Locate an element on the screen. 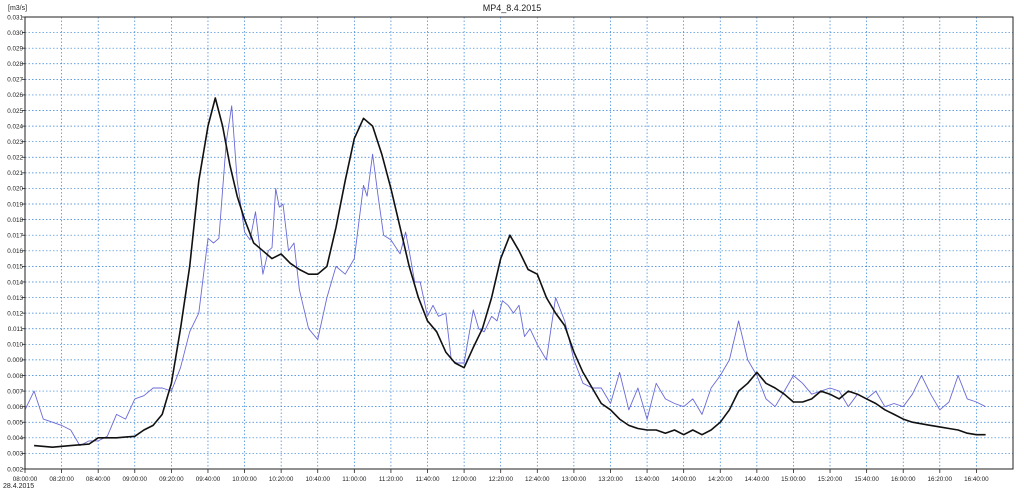 Image resolution: width=1024 pixels, height=495 pixels. y-tick-label: 0.016 is located at coordinates (15, 251).